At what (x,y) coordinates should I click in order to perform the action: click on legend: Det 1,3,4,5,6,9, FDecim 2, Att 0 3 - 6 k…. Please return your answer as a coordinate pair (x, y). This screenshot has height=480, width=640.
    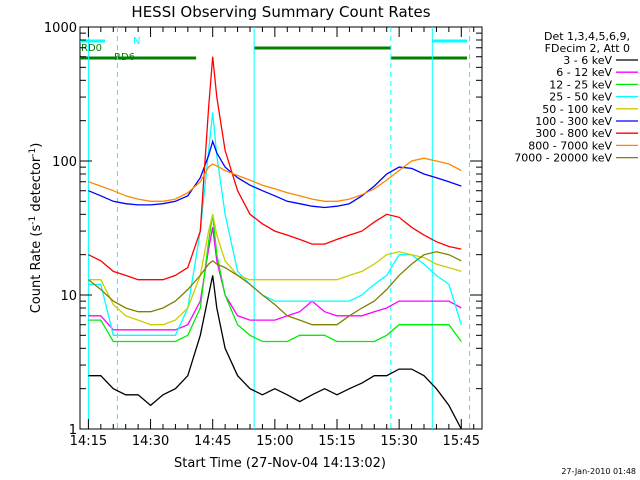
    Looking at the image, I should click on (576, 97).